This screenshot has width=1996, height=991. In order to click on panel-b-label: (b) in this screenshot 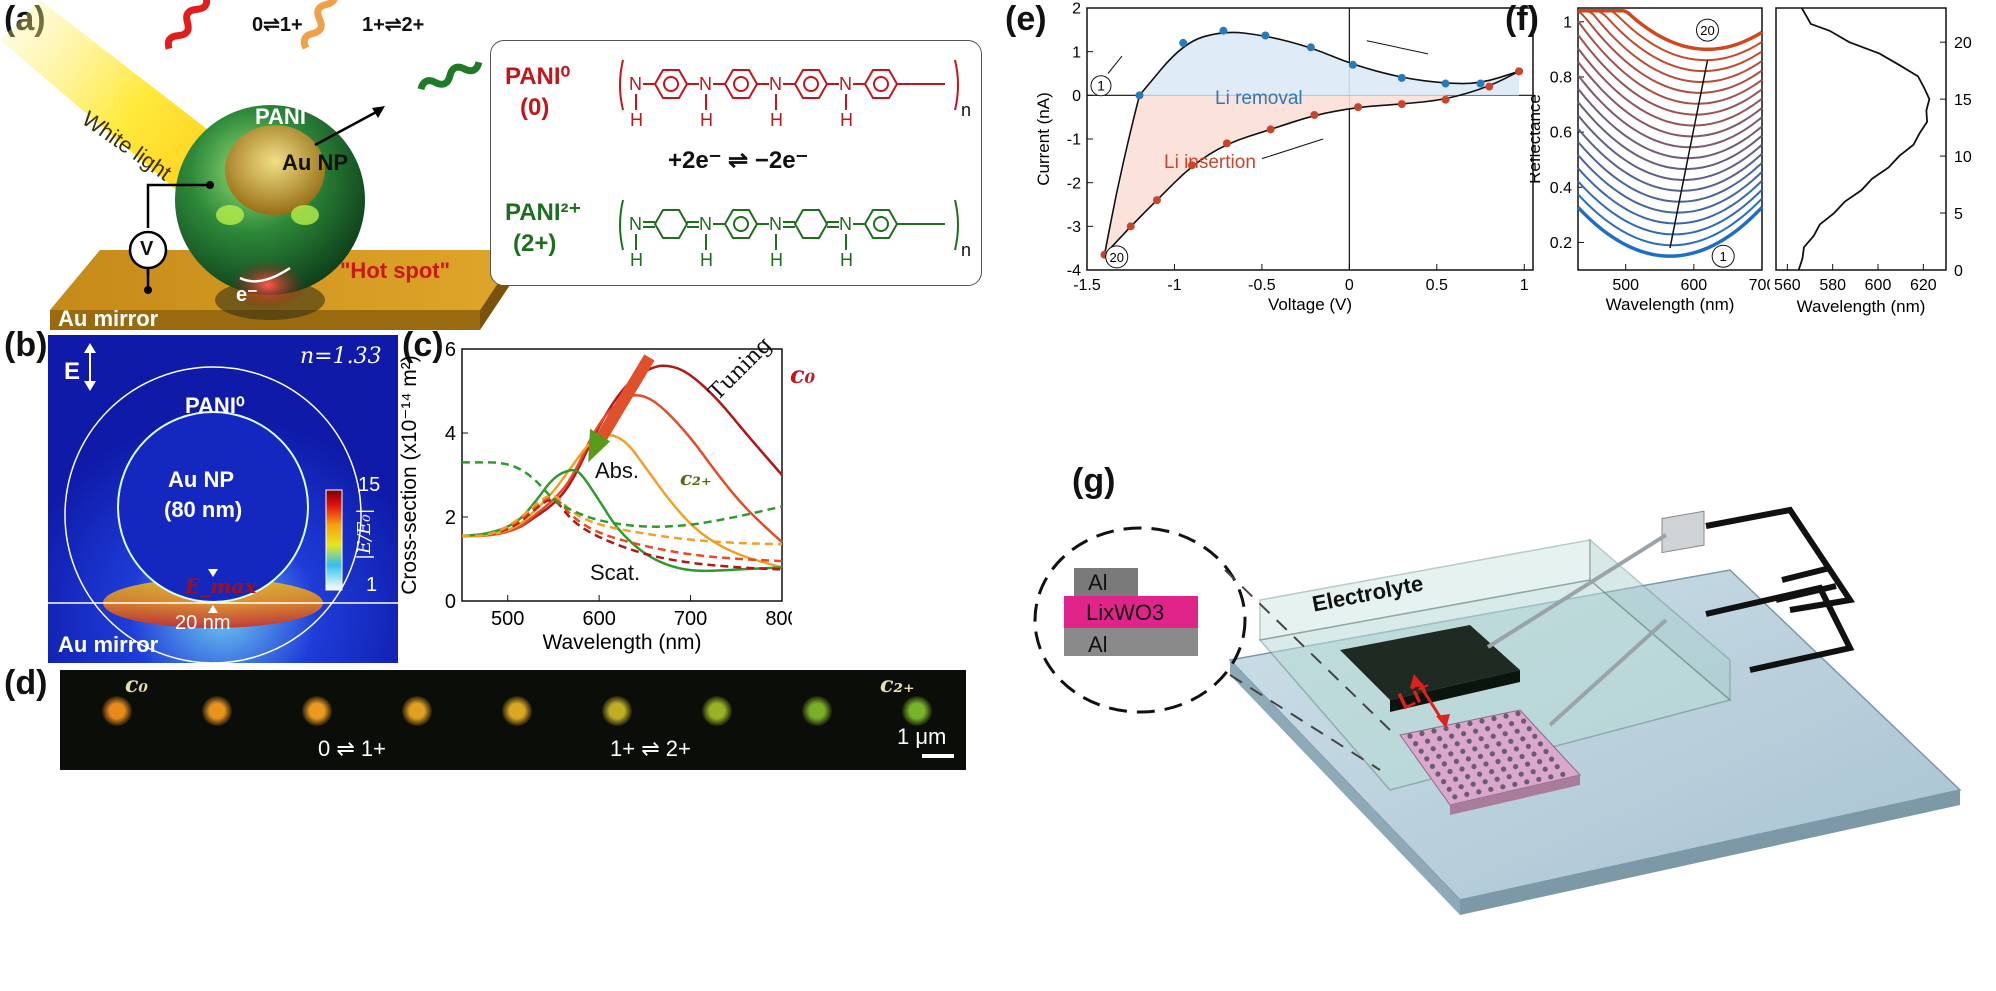, I will do `click(26, 345)`.